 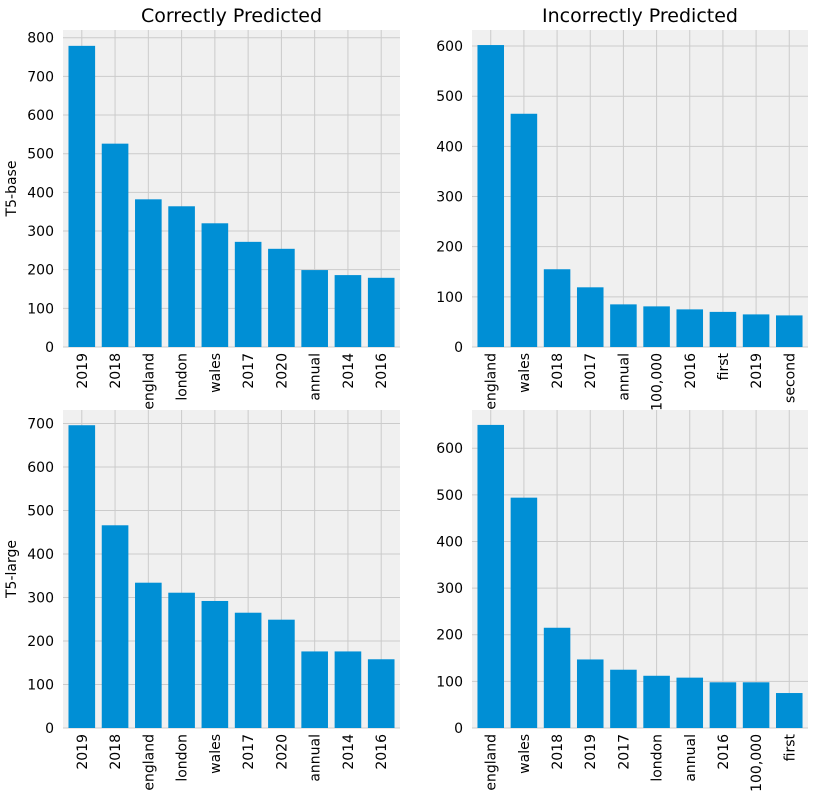 I want to click on chart-title: Correctly Predicted, so click(x=231, y=16).